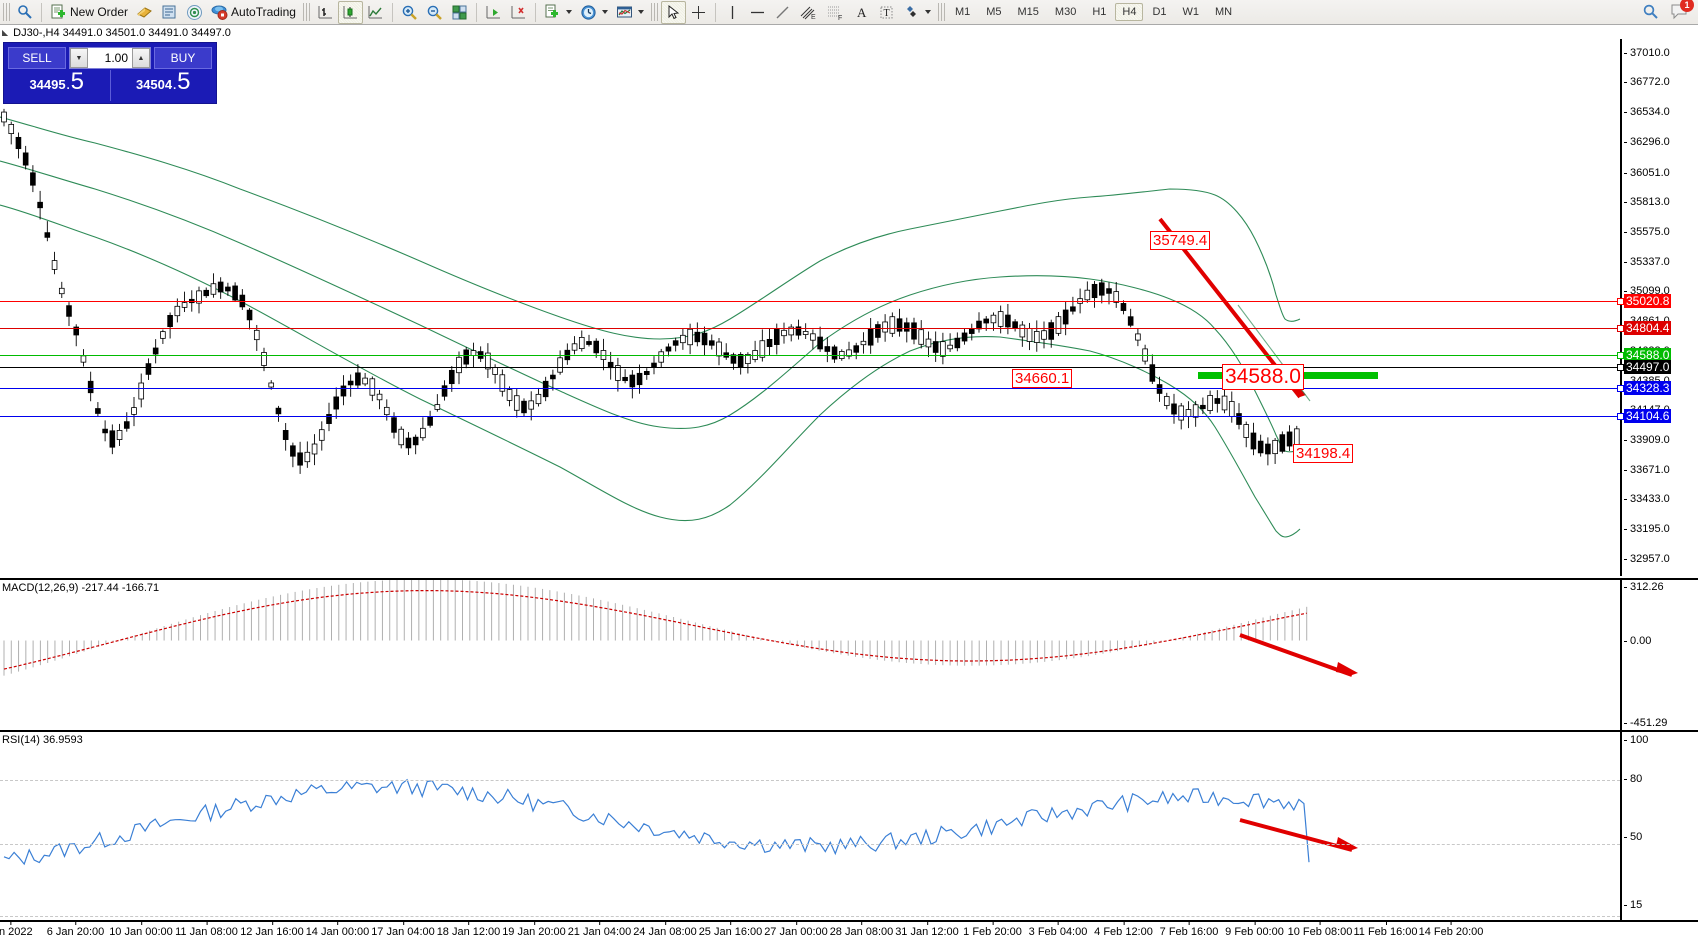  Describe the element at coordinates (375, 12) in the screenshot. I see `line-chart-icon` at that location.